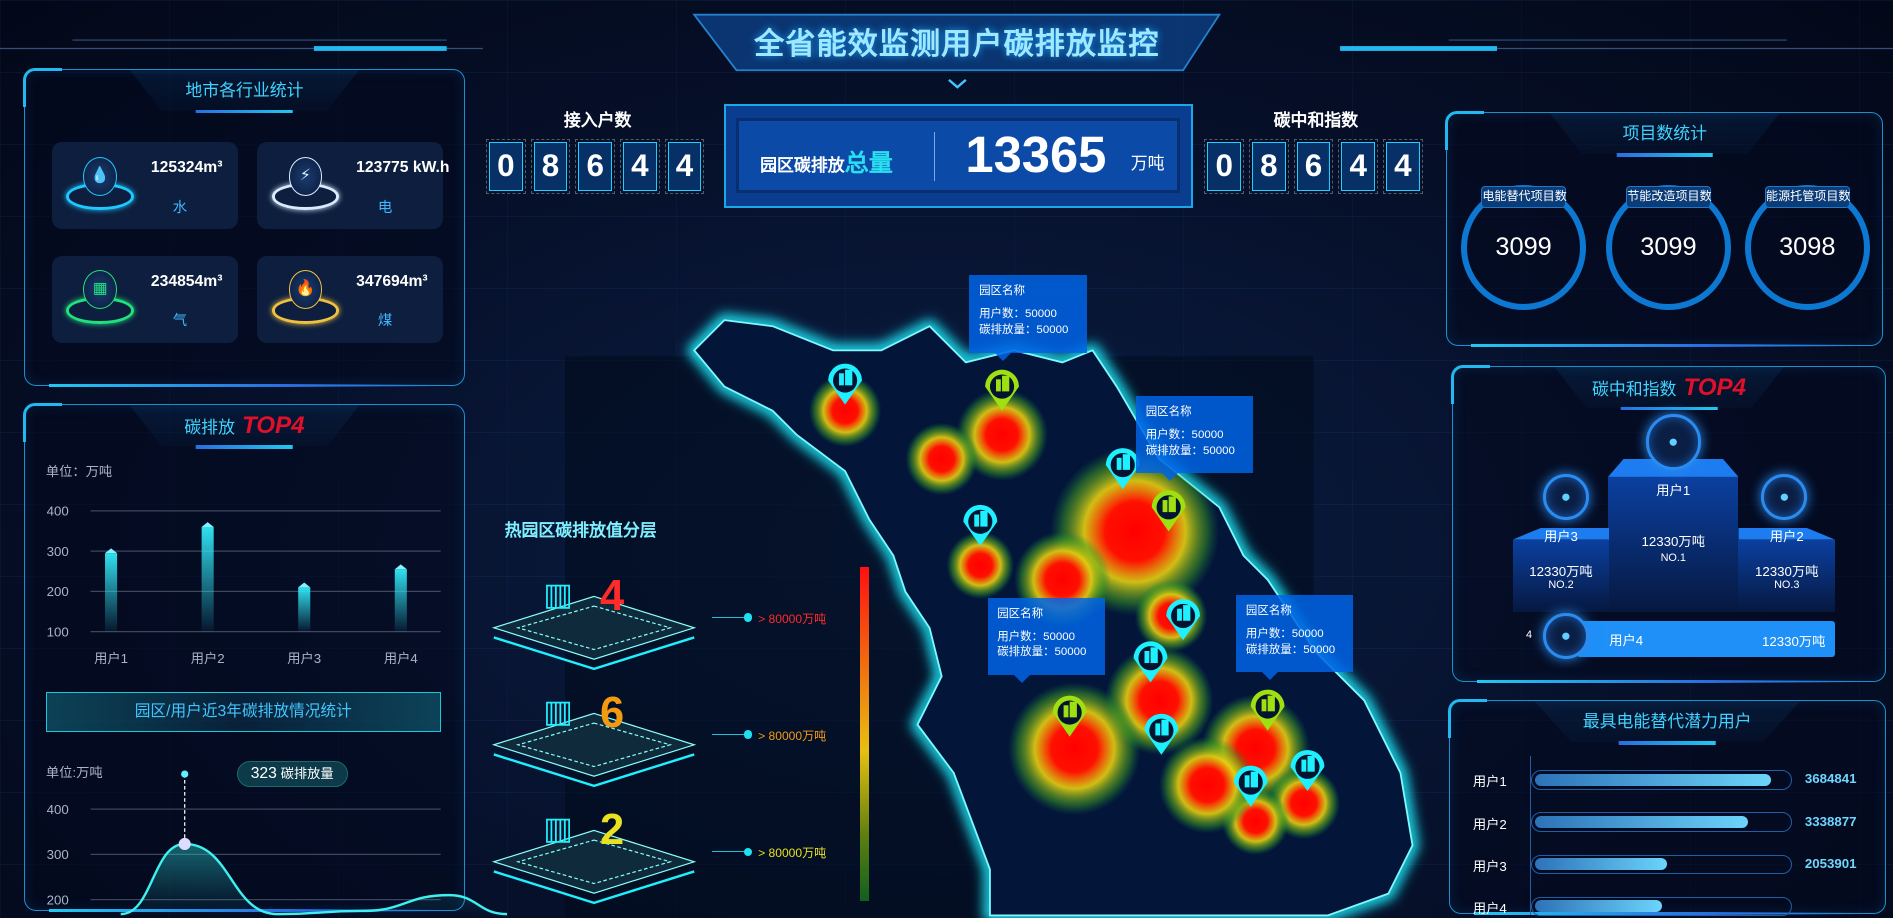 This screenshot has width=1893, height=918. Describe the element at coordinates (1561, 576) in the screenshot. I see `podium-second: 12330万吨 NO.2` at that location.